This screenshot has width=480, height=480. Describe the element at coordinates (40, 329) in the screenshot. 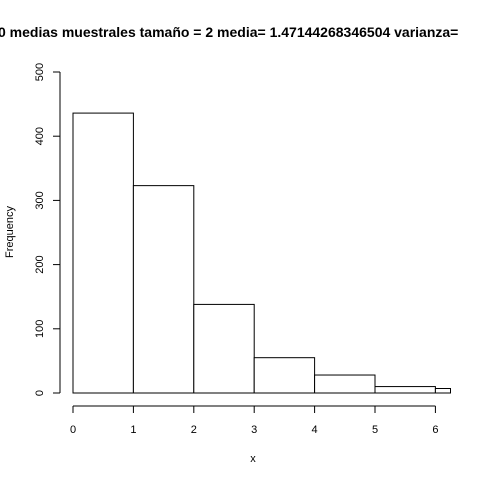

I see `y-tick-label: 100` at that location.